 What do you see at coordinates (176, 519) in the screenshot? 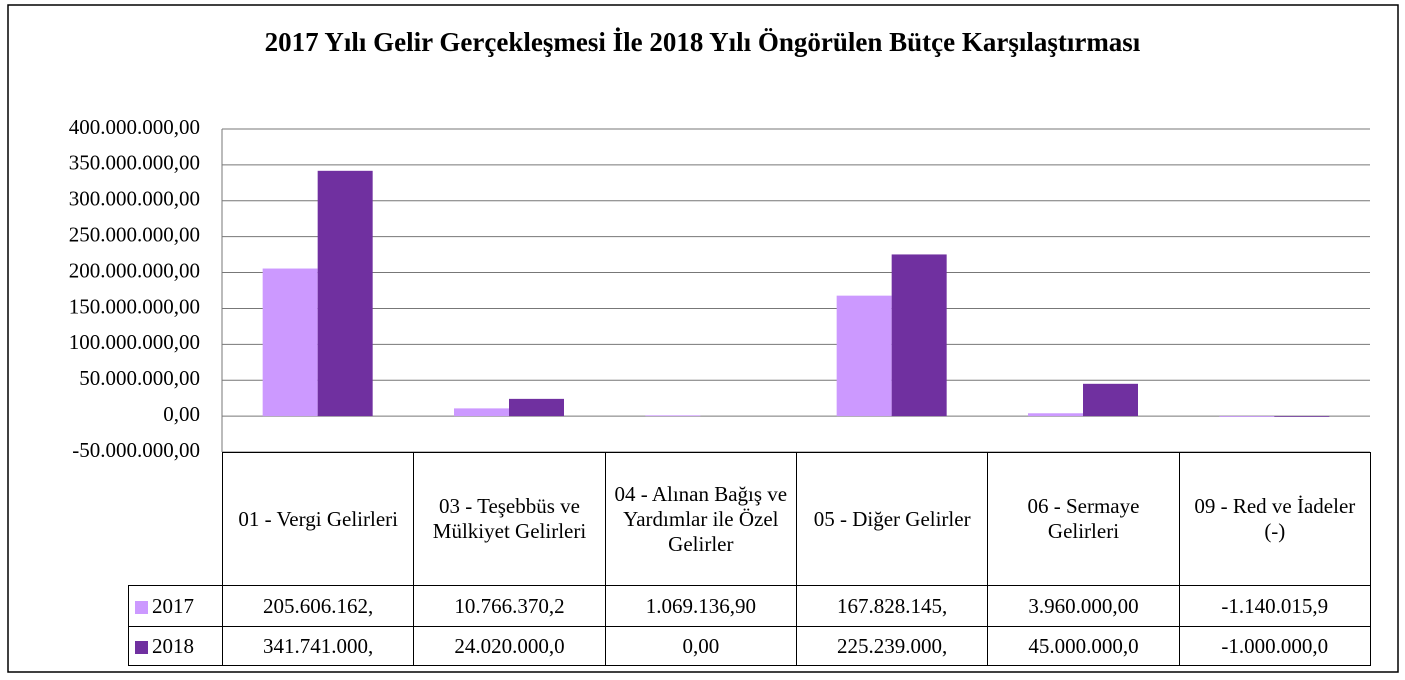
I see `corner` at bounding box center [176, 519].